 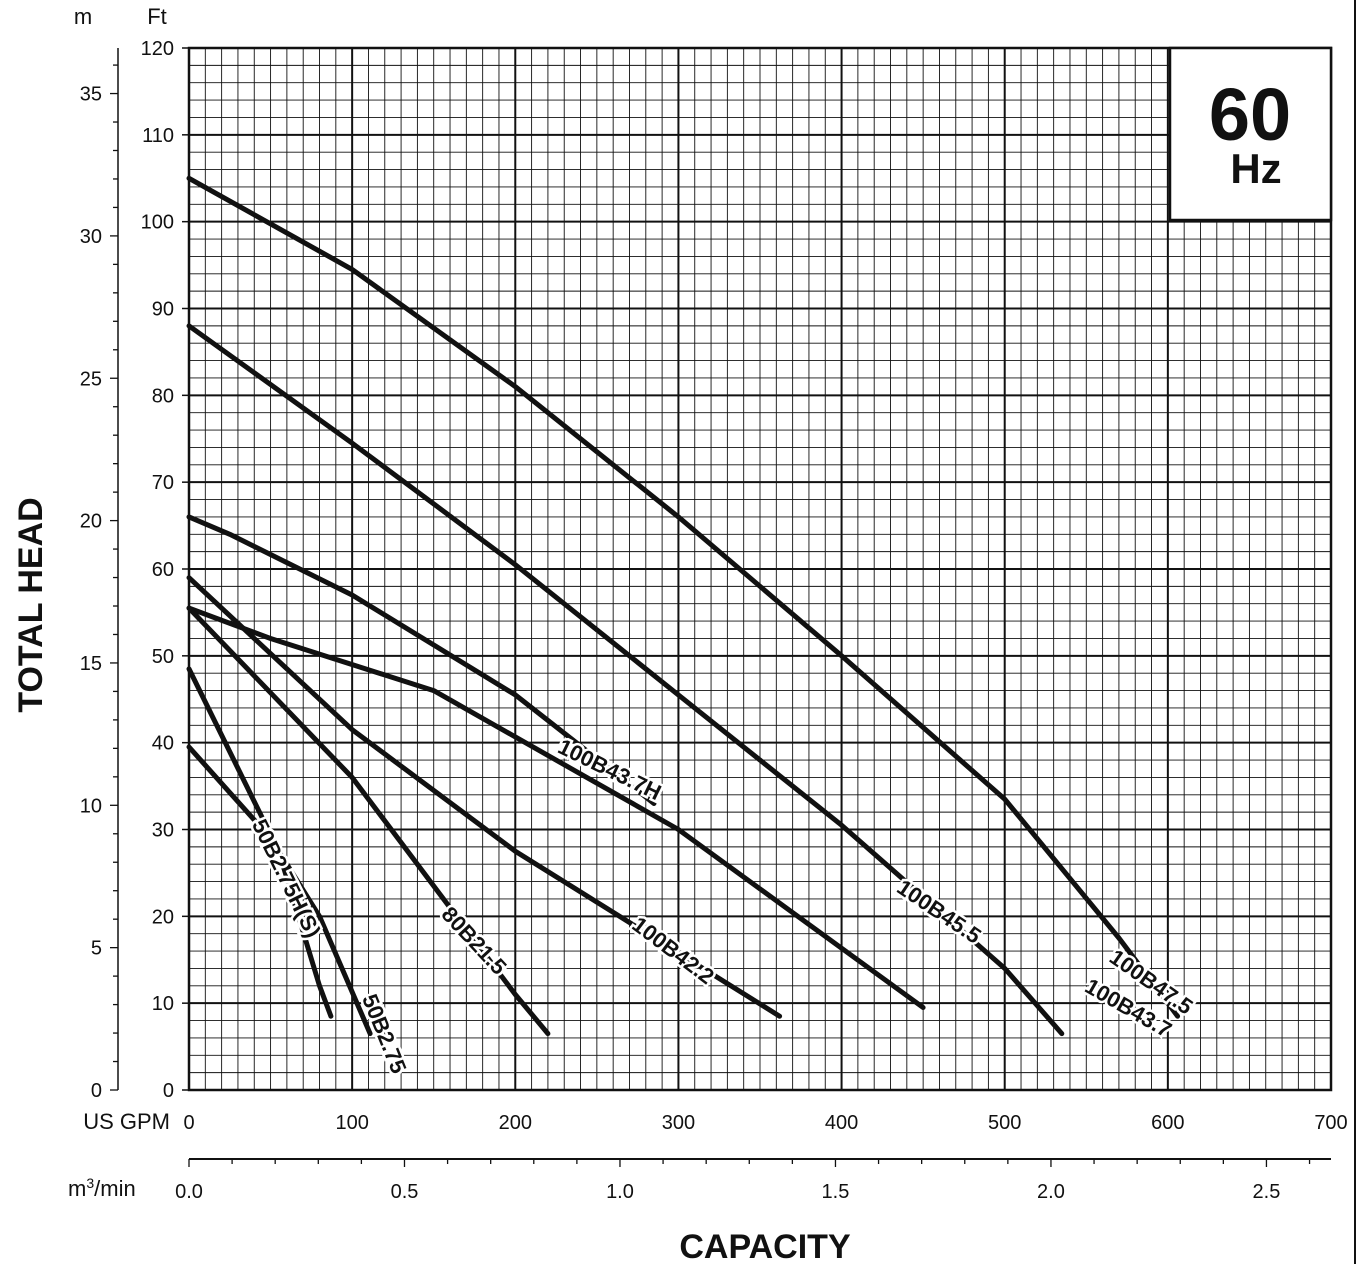 What do you see at coordinates (163, 1004) in the screenshot?
I see `y-tick-ft-label: 10` at bounding box center [163, 1004].